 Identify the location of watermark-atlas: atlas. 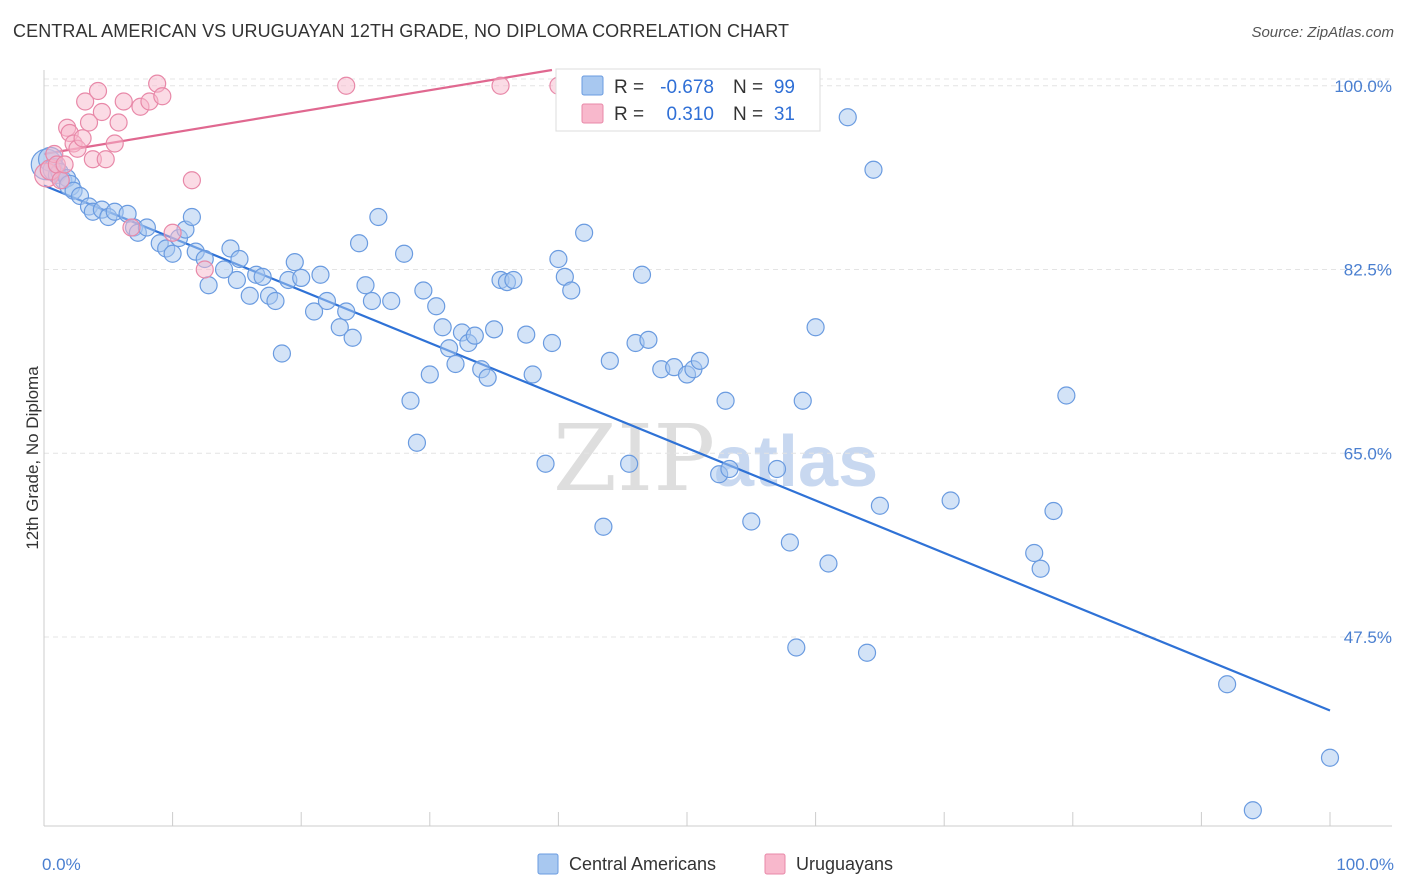
(796, 462).